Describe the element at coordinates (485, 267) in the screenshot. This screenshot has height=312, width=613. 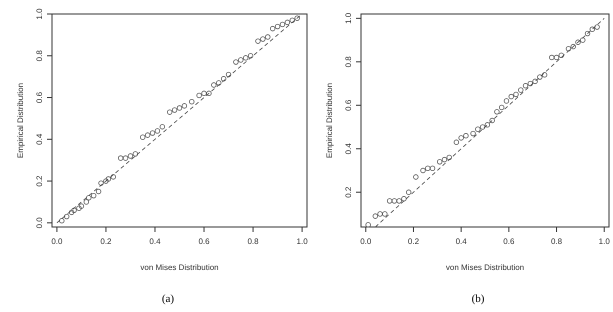
I see `x-axis-title: von Mises Distribution` at that location.